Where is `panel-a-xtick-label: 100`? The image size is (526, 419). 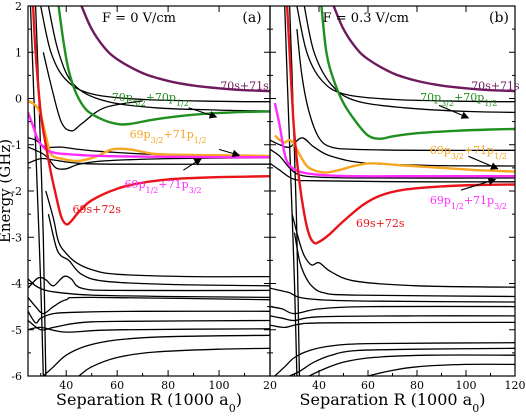
panel-a-xtick-label: 100 is located at coordinates (219, 385).